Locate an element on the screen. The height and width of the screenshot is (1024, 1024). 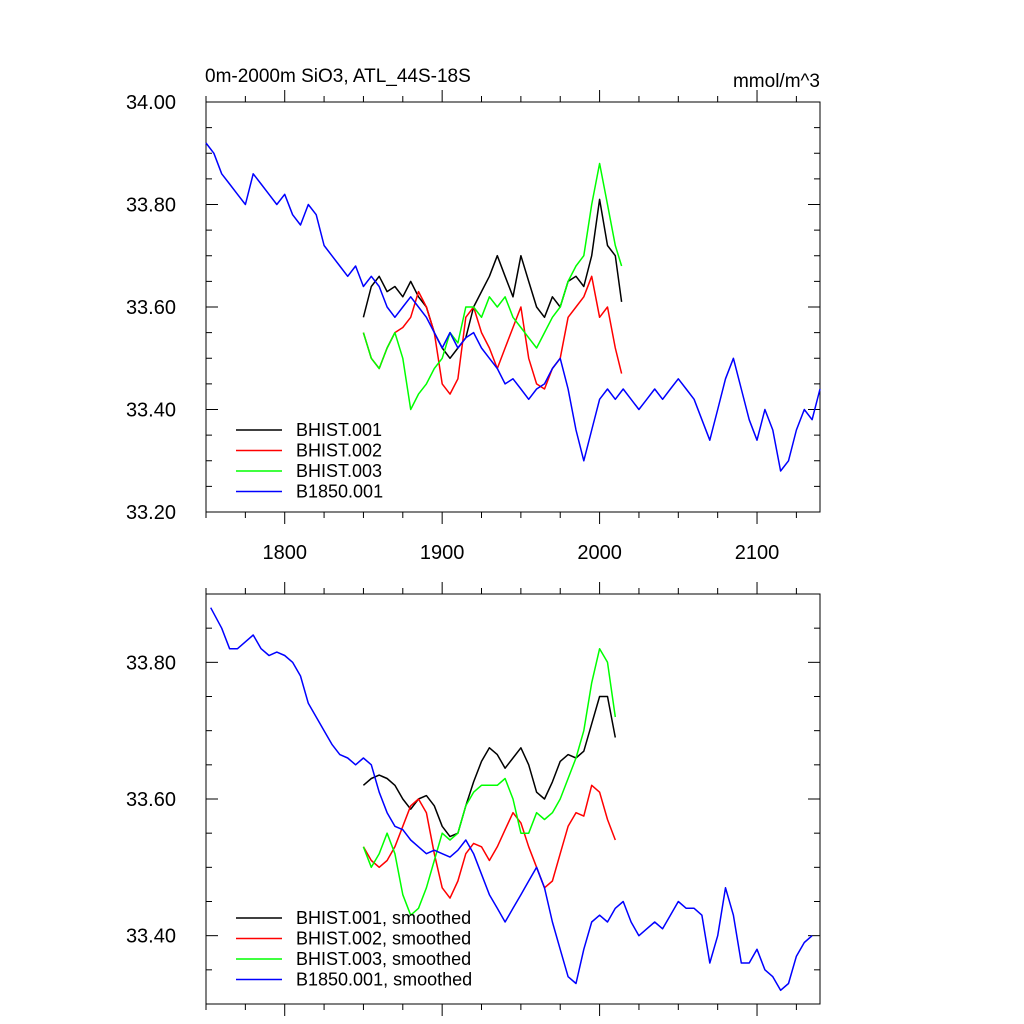
x-tick-label: 1800 is located at coordinates (284, 553).